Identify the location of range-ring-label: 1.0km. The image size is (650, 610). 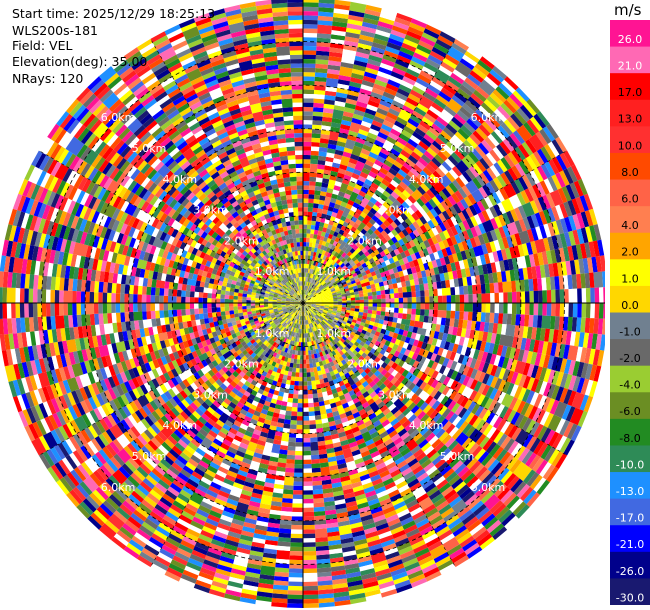
(272, 333).